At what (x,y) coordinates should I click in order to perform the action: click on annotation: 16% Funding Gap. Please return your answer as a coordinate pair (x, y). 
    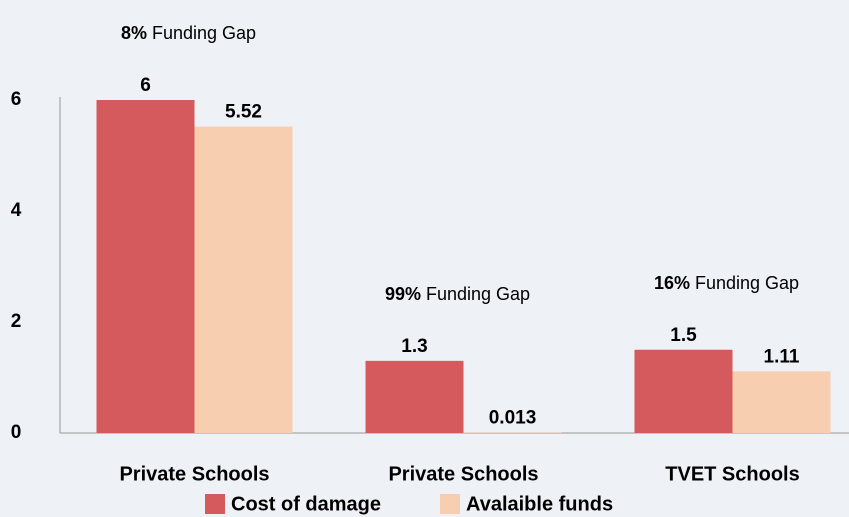
    Looking at the image, I should click on (726, 283).